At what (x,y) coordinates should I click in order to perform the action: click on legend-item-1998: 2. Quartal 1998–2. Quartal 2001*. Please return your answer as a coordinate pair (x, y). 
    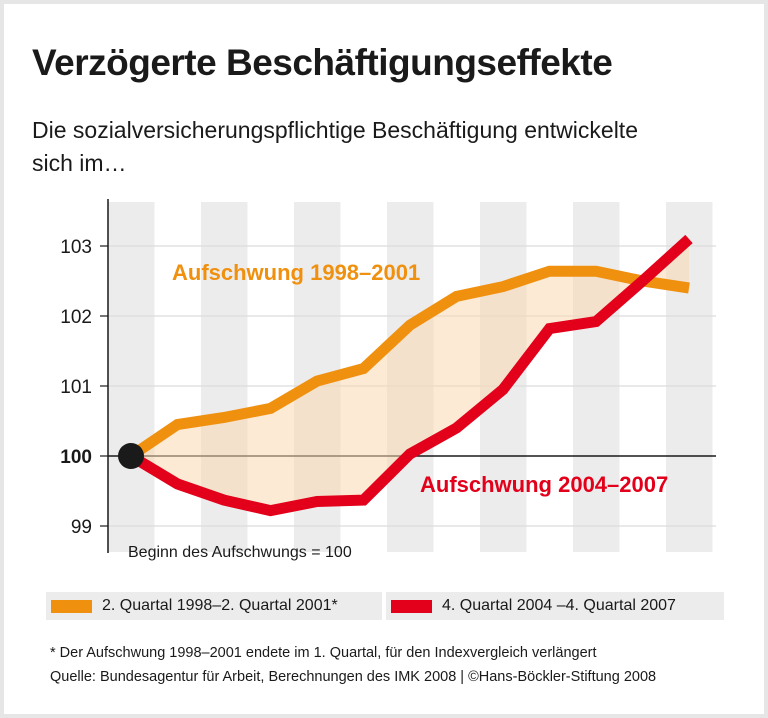
    Looking at the image, I should click on (214, 606).